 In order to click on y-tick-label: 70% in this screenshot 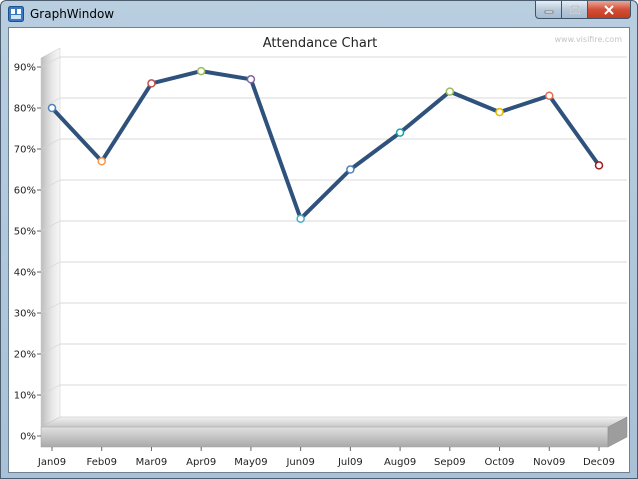, I will do `click(25, 150)`.